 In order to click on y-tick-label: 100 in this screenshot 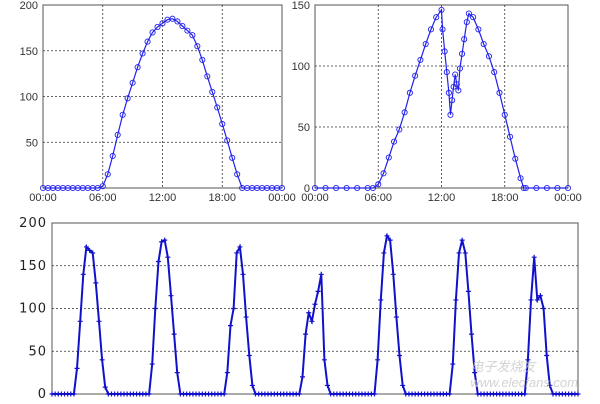, I will do `click(301, 67)`.